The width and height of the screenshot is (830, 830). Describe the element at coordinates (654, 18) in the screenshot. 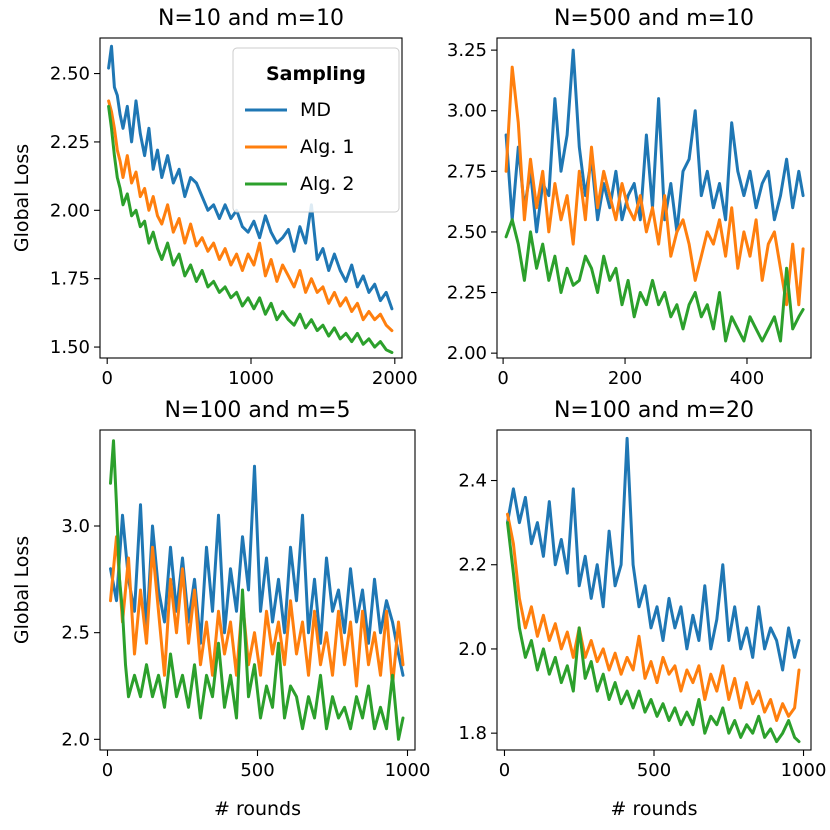

I see `panel-title: N=500 and m=10` at that location.